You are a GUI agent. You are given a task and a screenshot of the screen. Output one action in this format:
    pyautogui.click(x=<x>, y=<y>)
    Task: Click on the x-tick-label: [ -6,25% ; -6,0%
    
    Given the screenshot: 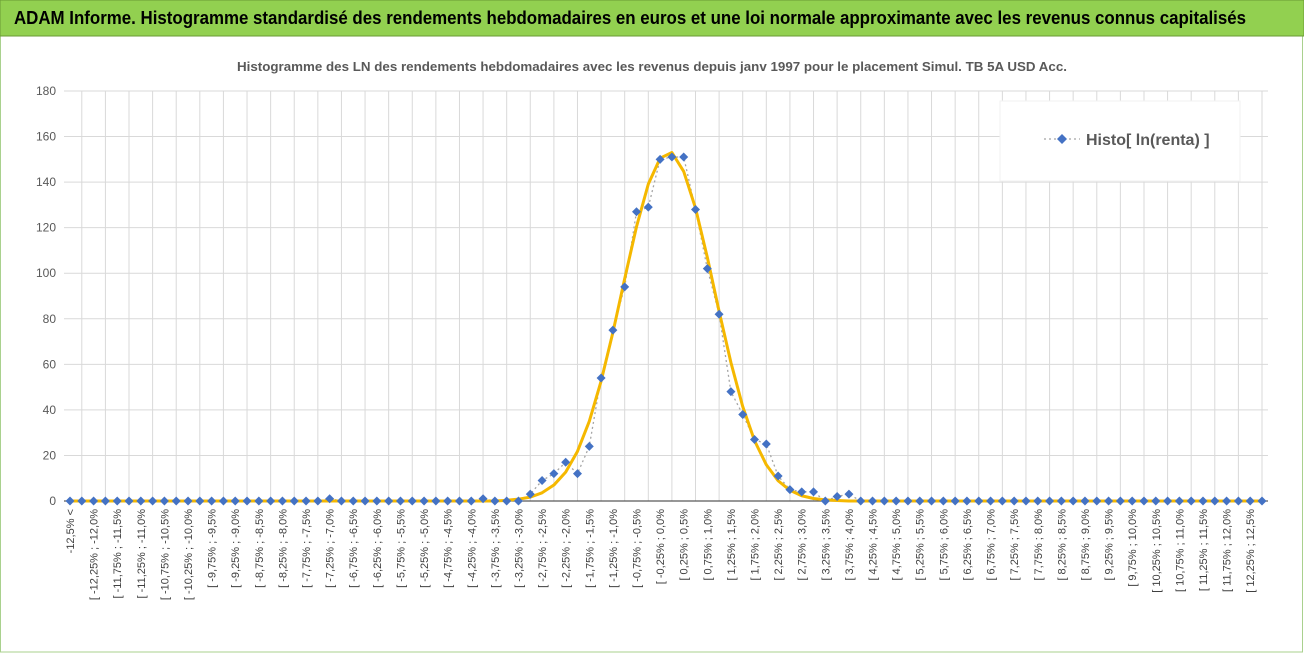 What is the action you would take?
    pyautogui.click(x=378, y=548)
    